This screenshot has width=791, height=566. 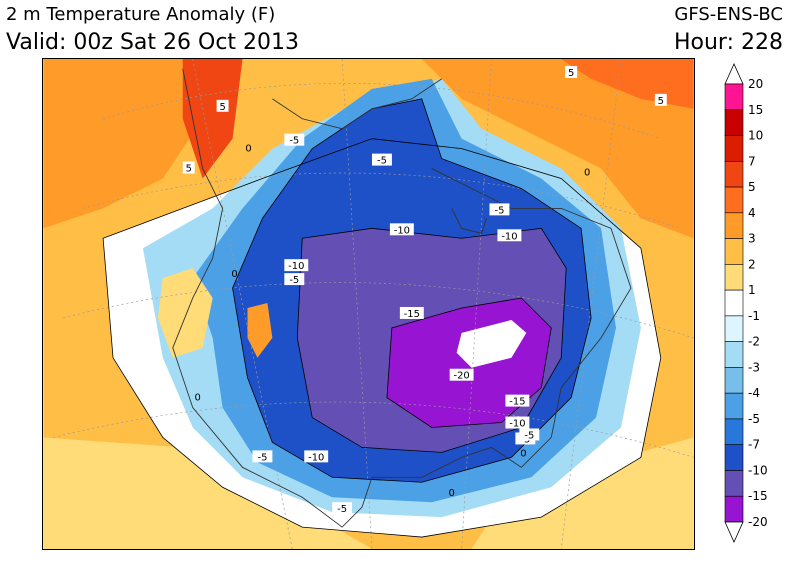 I want to click on legend-label: -20, so click(x=758, y=522).